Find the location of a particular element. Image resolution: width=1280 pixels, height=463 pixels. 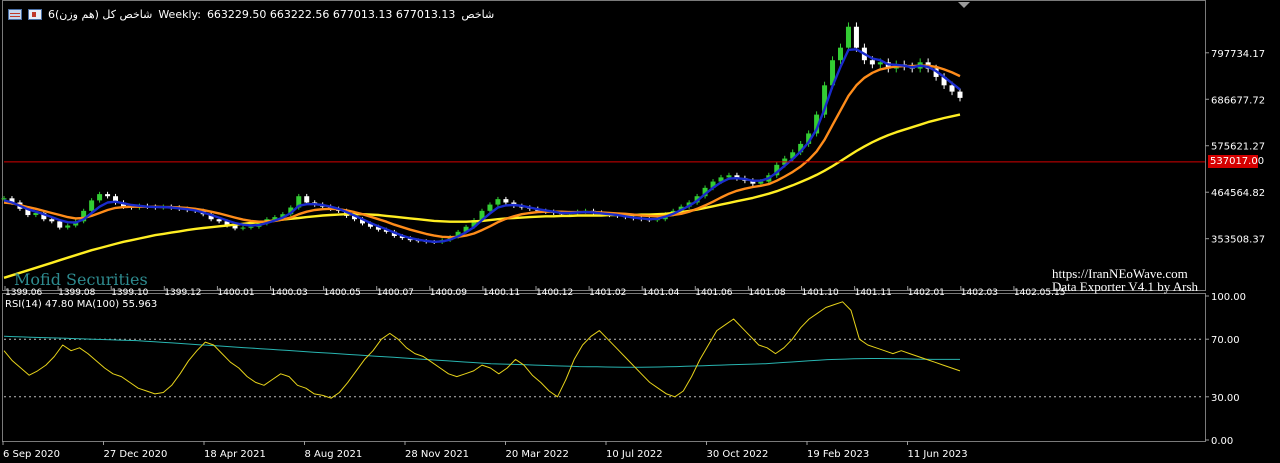

period-tick-label: 1402.03 is located at coordinates (979, 293).